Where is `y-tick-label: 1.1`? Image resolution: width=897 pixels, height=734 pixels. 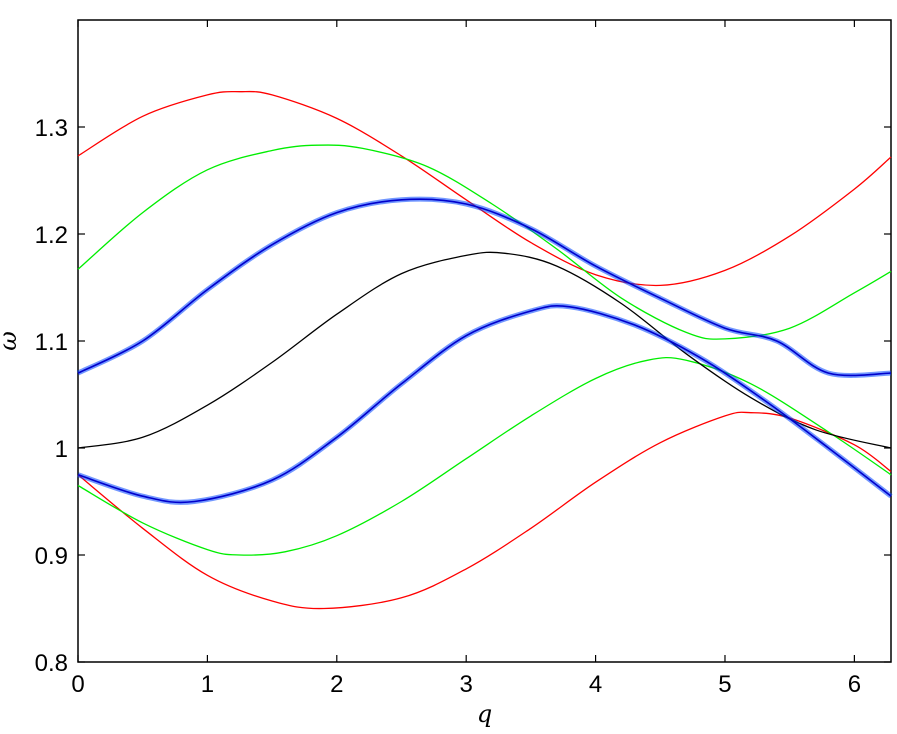
y-tick-label: 1.1 is located at coordinates (51, 342).